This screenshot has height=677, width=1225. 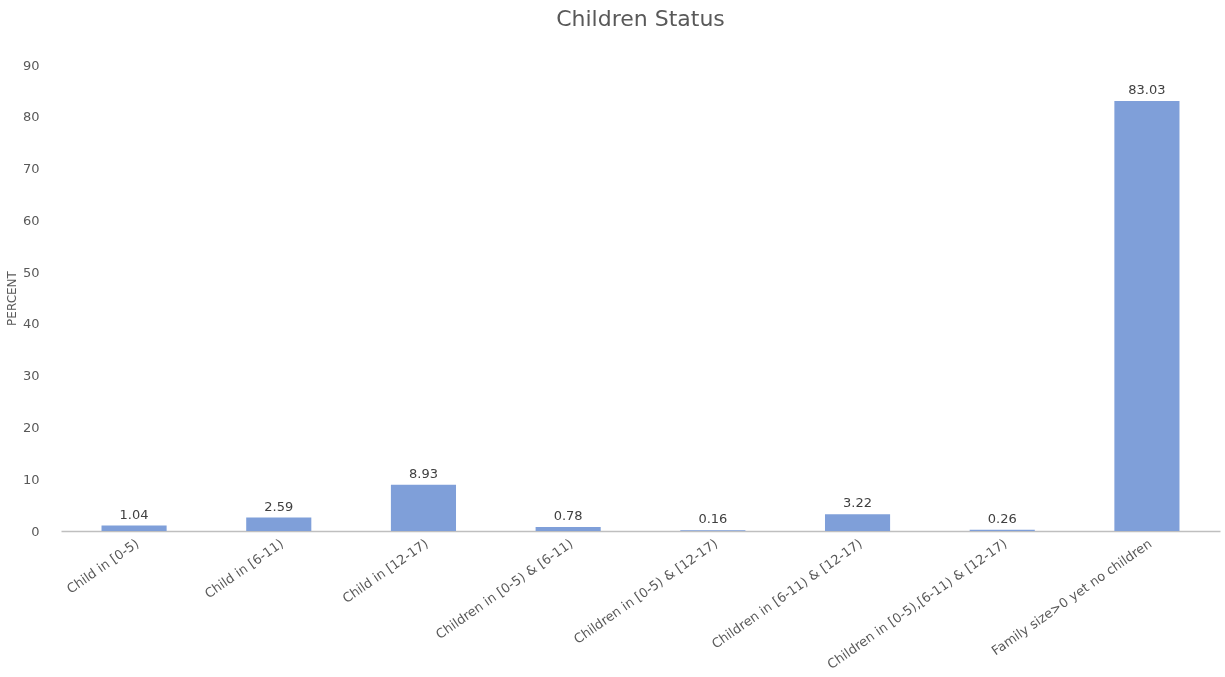 I want to click on chart-title: Children Status, so click(x=640, y=18).